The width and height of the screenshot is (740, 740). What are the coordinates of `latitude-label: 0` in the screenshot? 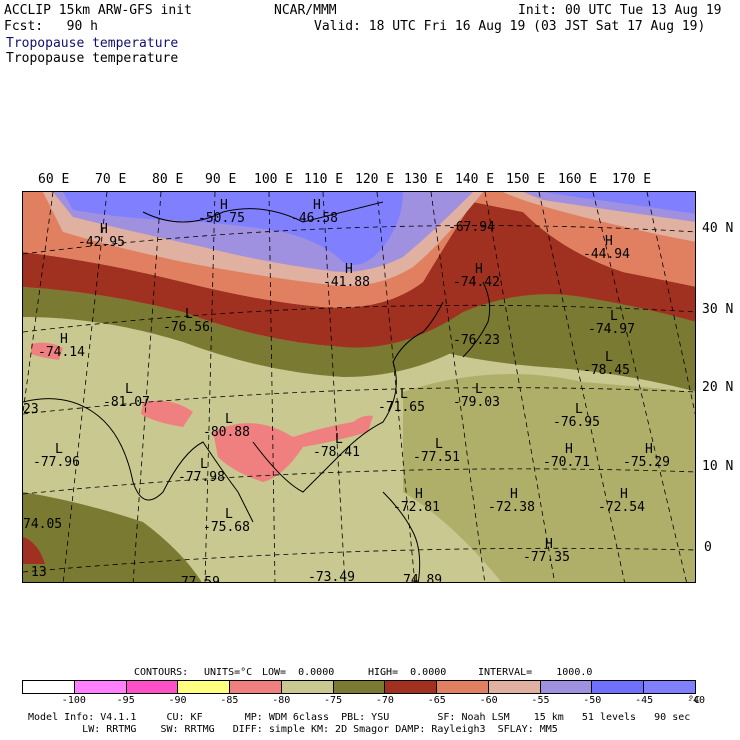 It's located at (708, 547).